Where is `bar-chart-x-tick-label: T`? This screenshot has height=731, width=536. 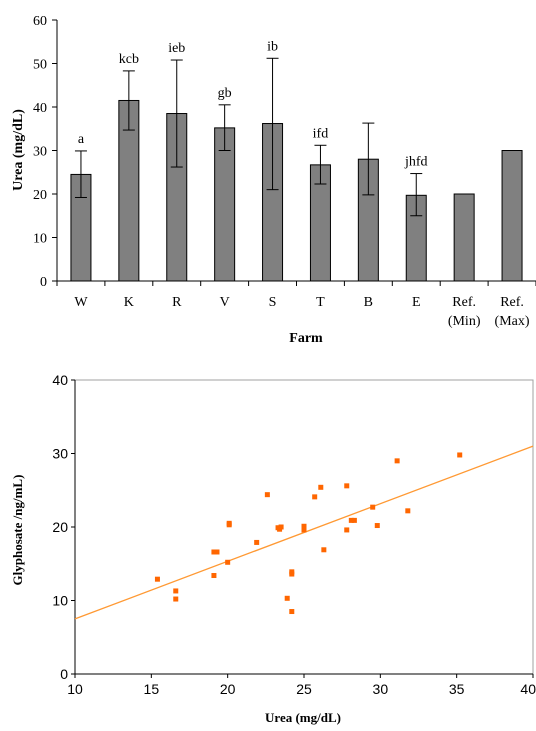
bar-chart-x-tick-label: T is located at coordinates (320, 302).